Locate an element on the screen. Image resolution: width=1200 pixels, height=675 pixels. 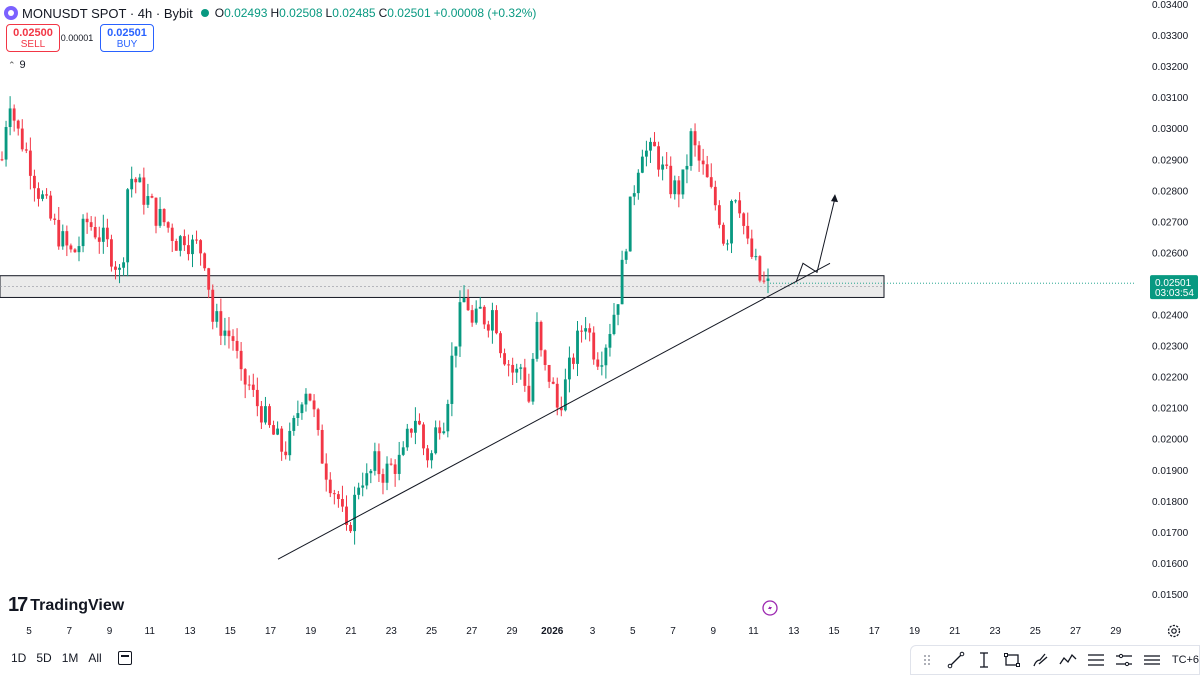
price-axis-label: 0.02700 is located at coordinates (1170, 222).